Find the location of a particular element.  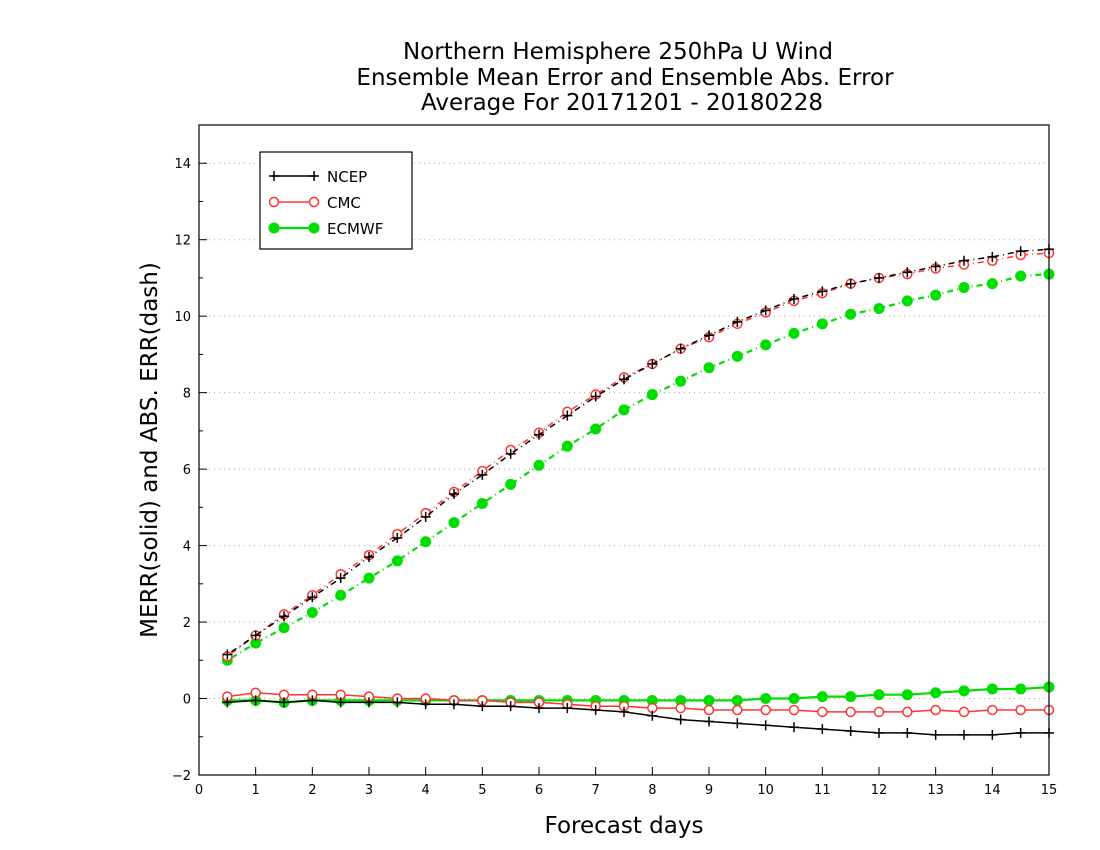

x-tick-label: 8 is located at coordinates (652, 790).